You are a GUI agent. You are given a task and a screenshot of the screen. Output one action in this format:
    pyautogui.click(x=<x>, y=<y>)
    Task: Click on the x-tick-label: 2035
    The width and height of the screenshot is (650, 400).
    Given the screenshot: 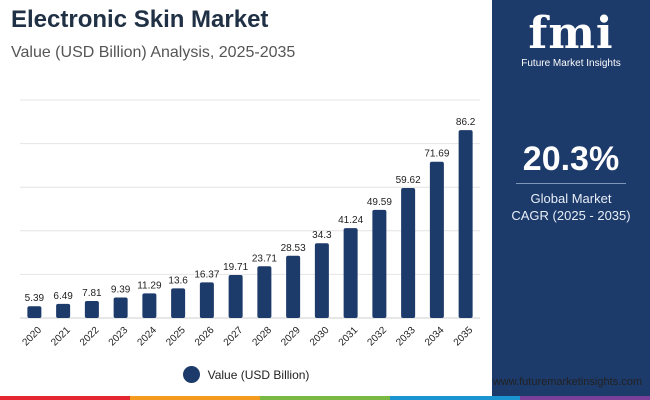 What is the action you would take?
    pyautogui.click(x=464, y=337)
    